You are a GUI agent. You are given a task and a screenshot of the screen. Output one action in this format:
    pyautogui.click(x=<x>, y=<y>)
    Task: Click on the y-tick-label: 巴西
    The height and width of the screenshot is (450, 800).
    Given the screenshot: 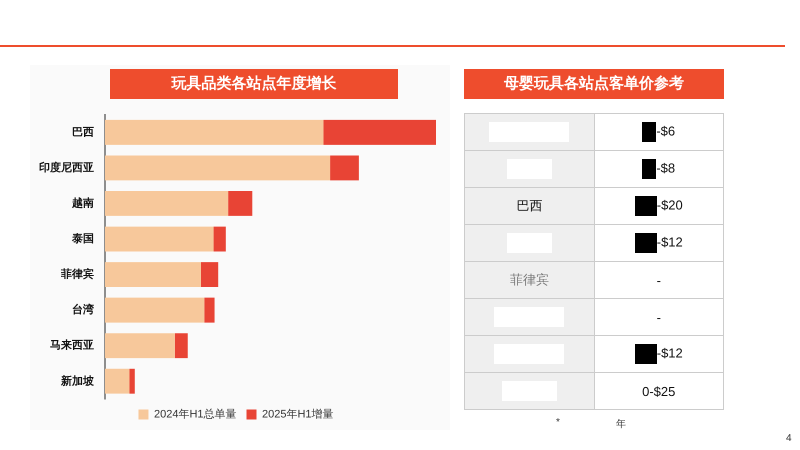 What is the action you would take?
    pyautogui.click(x=83, y=132)
    